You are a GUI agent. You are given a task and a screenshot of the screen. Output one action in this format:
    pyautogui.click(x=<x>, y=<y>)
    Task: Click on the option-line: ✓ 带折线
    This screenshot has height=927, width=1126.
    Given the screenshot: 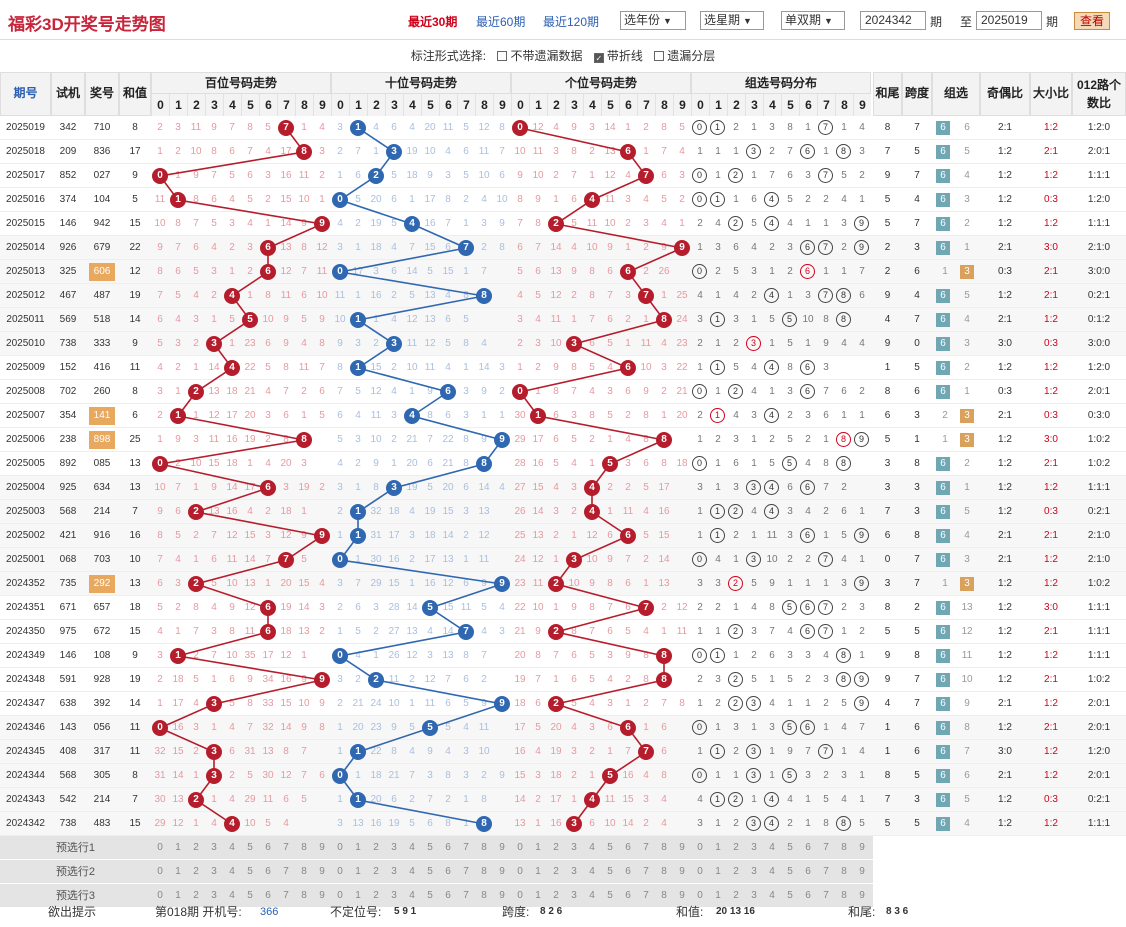 What is the action you would take?
    pyautogui.click(x=618, y=56)
    